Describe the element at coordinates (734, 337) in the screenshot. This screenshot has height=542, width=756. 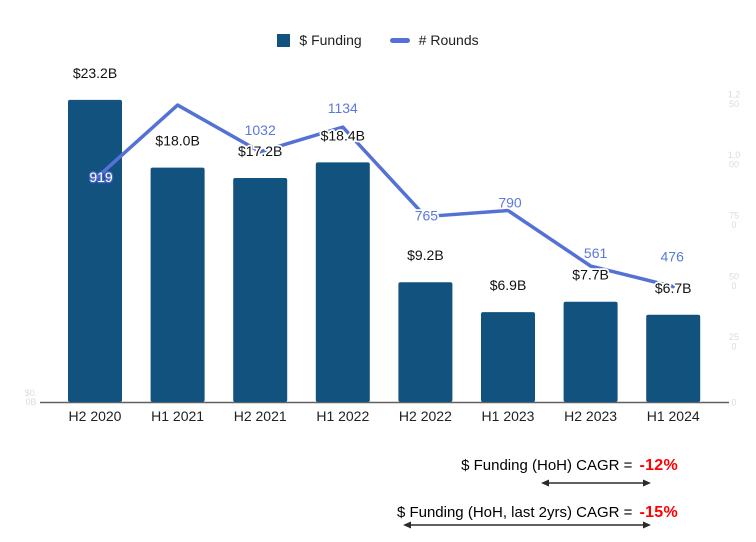
I see `right-axis-tick-label: 25` at that location.